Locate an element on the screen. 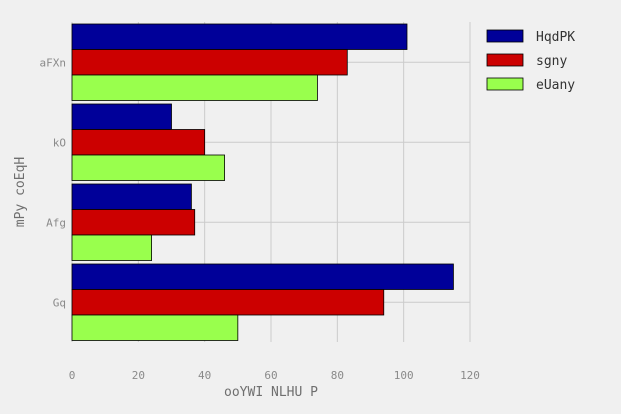  x-tick-label: 20 is located at coordinates (138, 375).